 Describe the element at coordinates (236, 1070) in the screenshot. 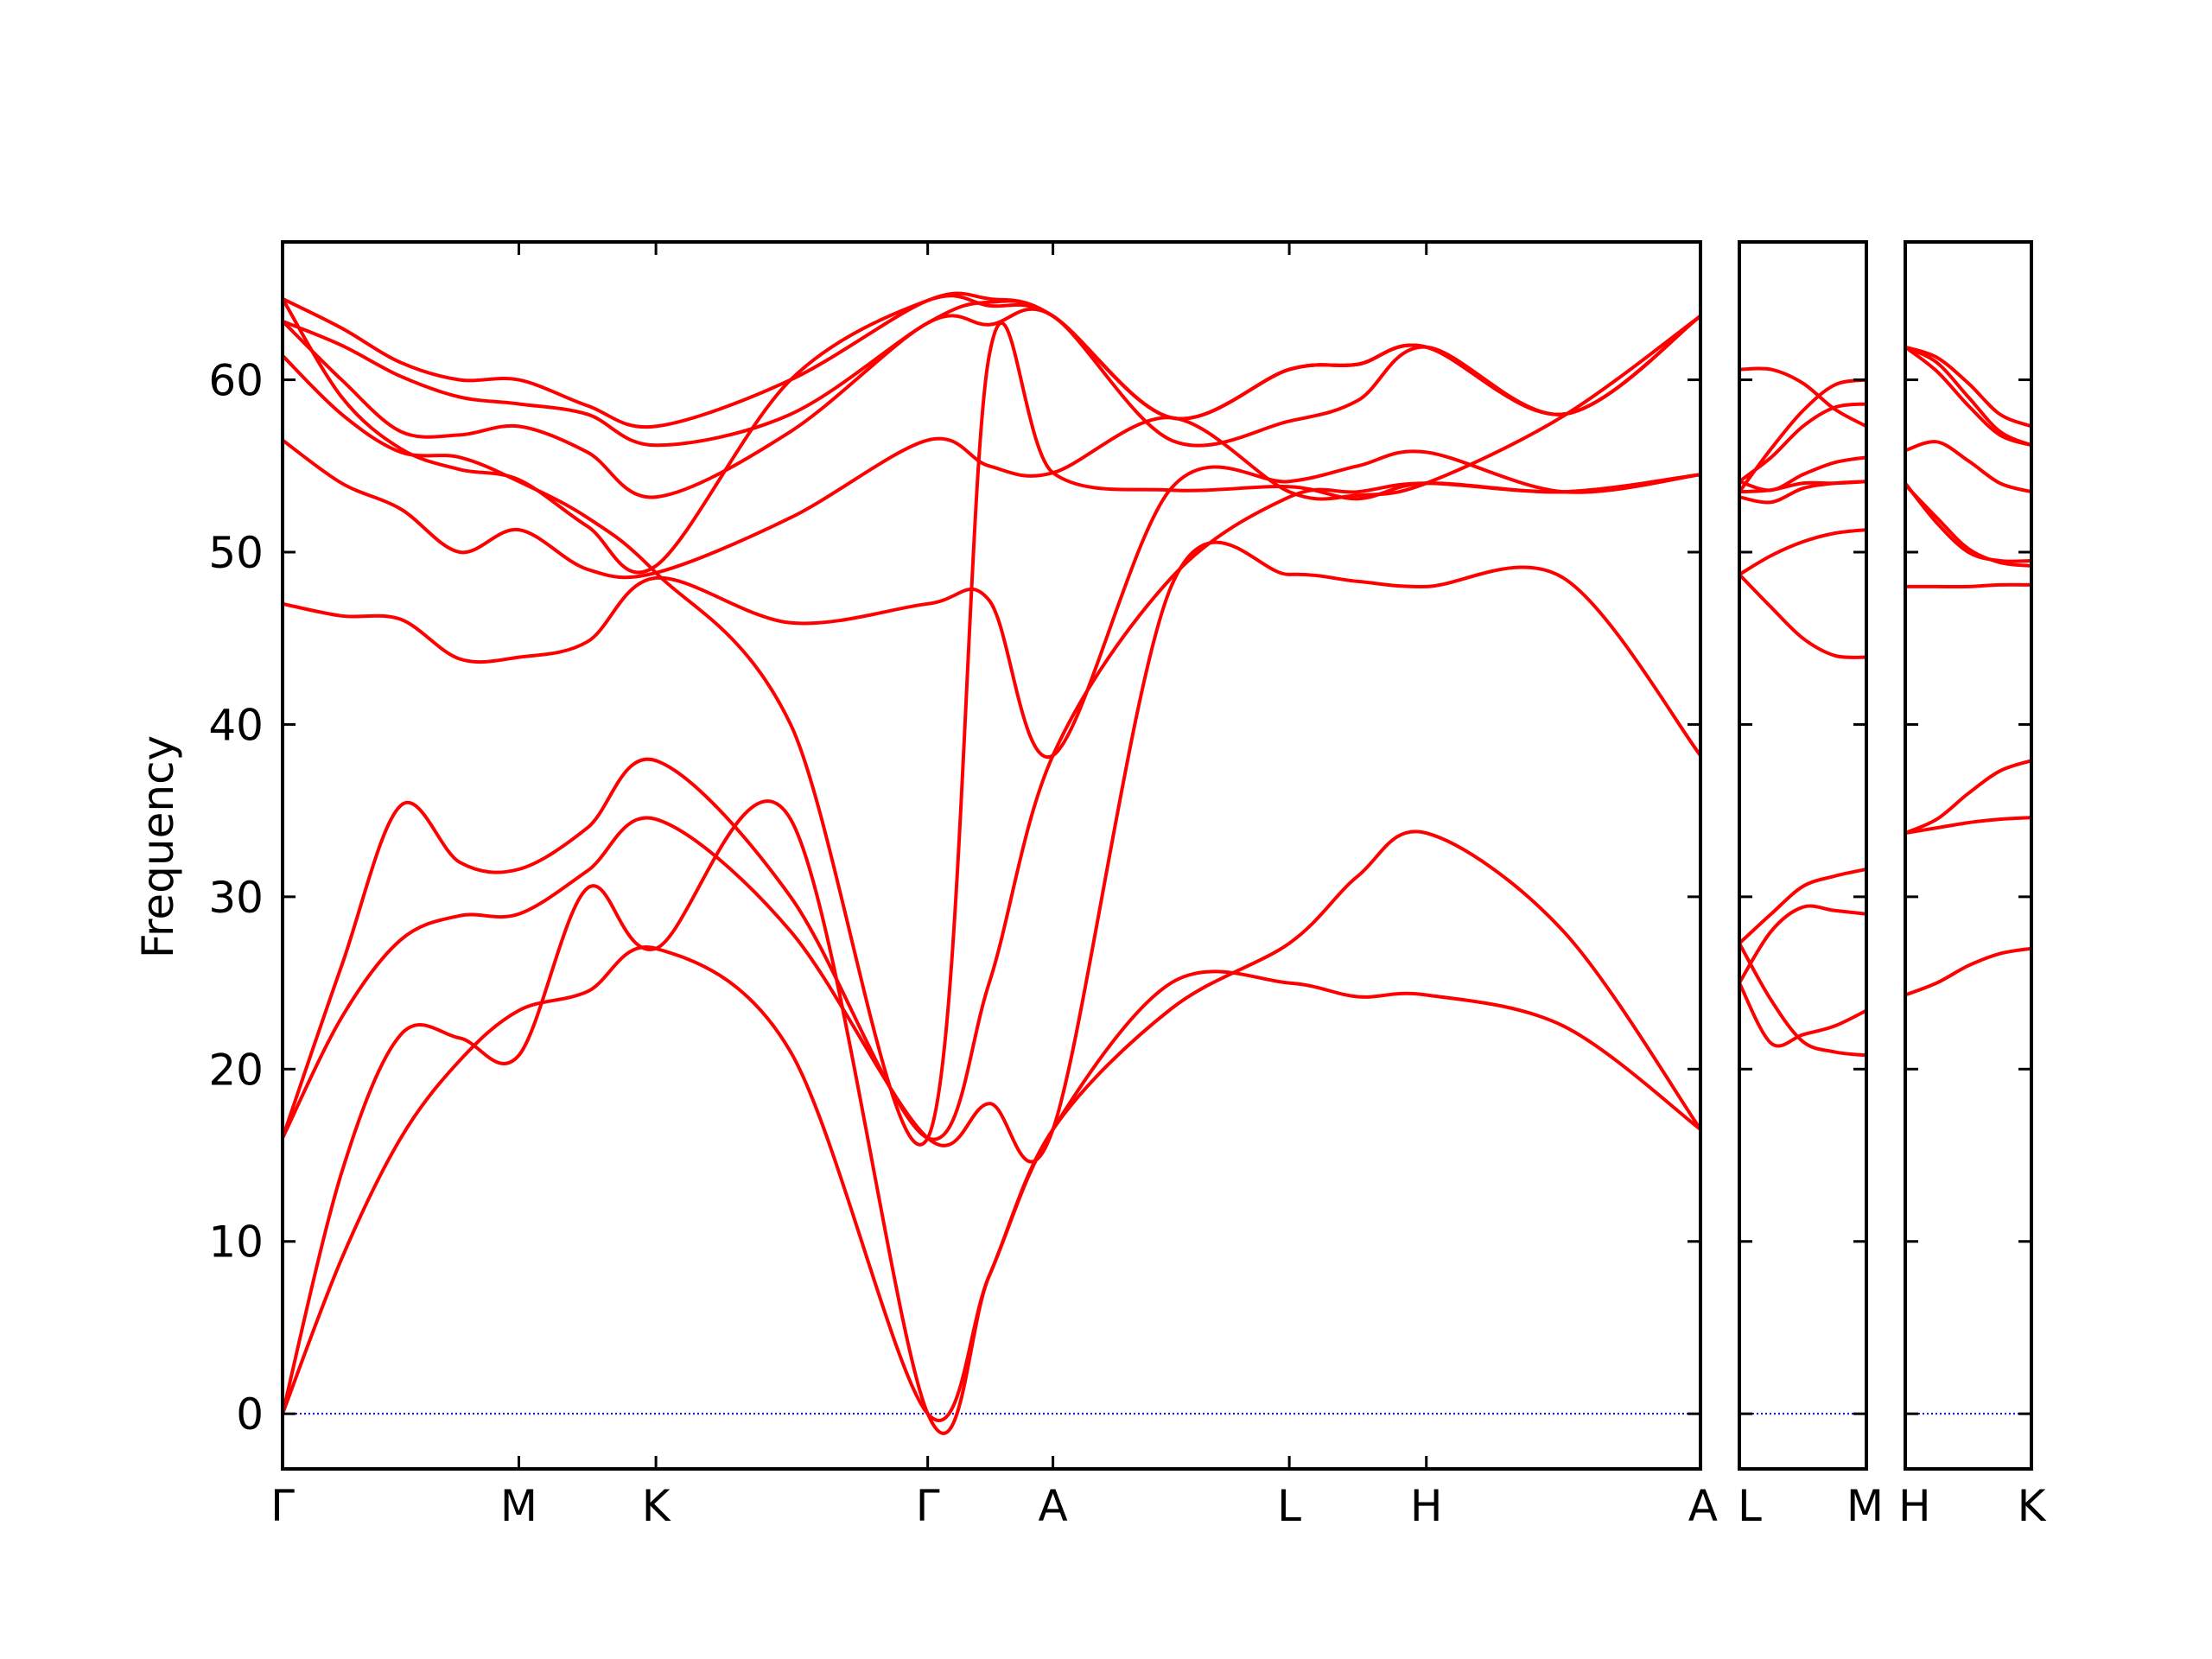

I see `y-tick-label: 20` at that location.